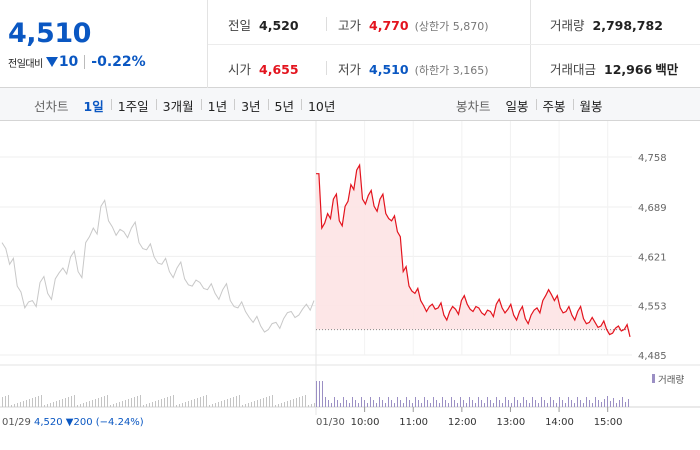 Image resolution: width=700 pixels, height=450 pixels. What do you see at coordinates (533, 105) in the screenshot?
I see `candle-chart-tabs: 봉차트 일봉 주봉 월봉` at bounding box center [533, 105].